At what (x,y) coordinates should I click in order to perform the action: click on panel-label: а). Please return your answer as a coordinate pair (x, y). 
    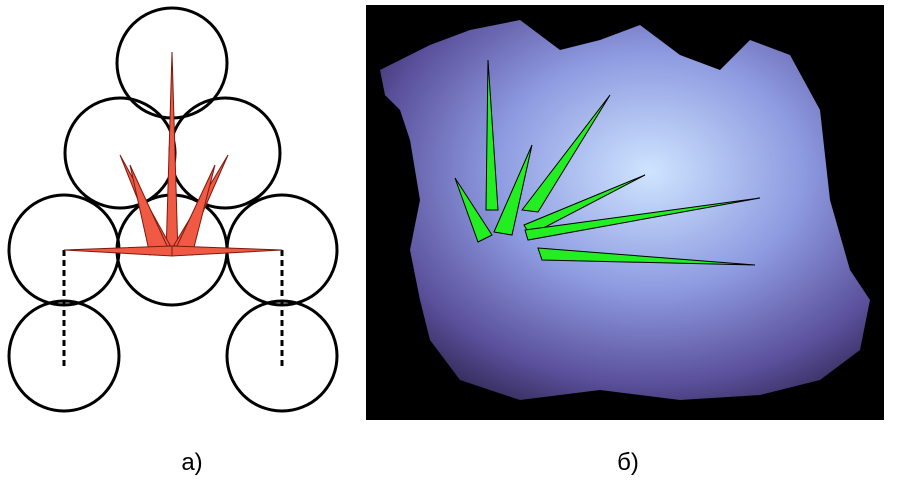
    Looking at the image, I should click on (191, 462).